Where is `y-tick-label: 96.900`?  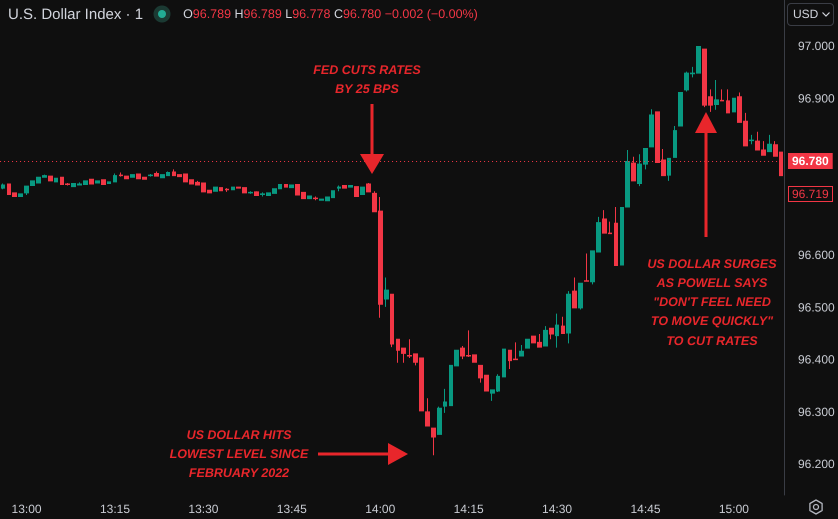
y-tick-label: 96.900 is located at coordinates (817, 98).